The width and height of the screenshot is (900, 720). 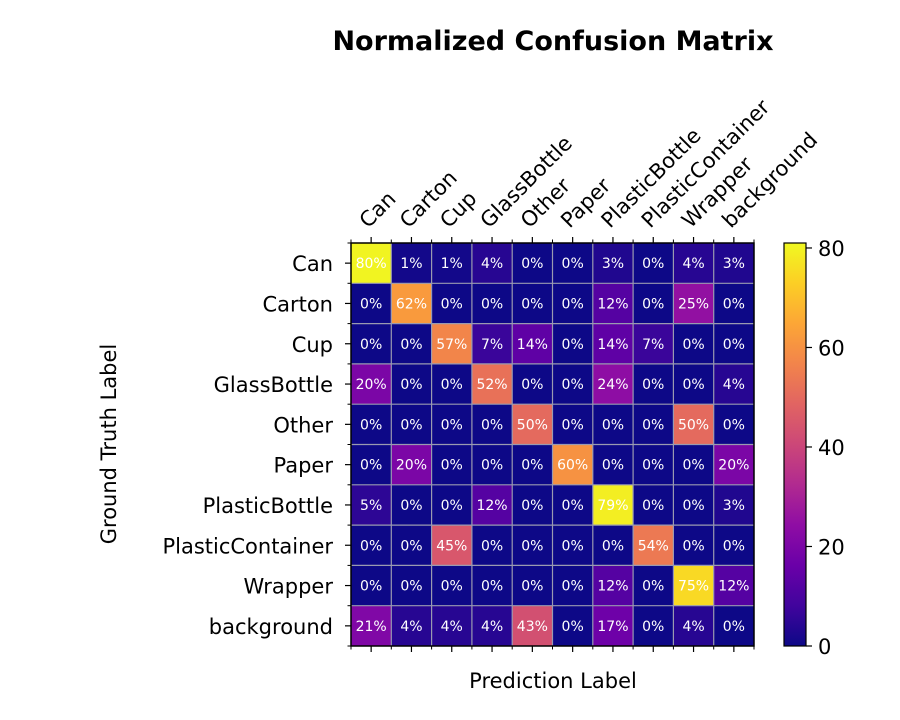 I want to click on cell-value-label: 50%, so click(x=532, y=425).